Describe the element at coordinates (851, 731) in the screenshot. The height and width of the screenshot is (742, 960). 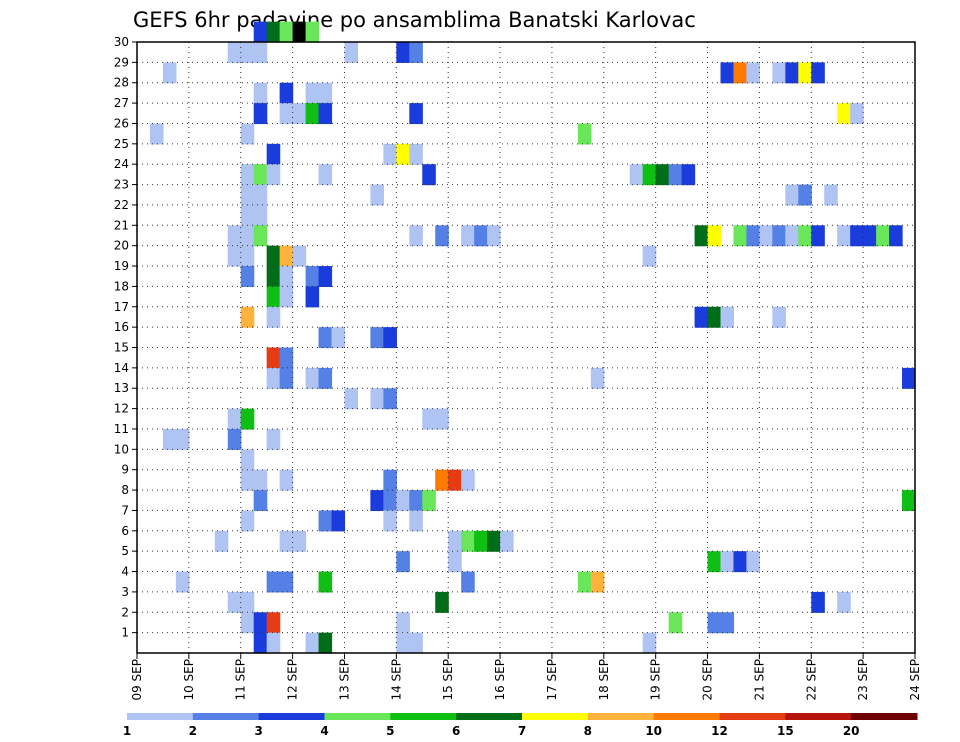
I see `colorbar-label: 20` at that location.